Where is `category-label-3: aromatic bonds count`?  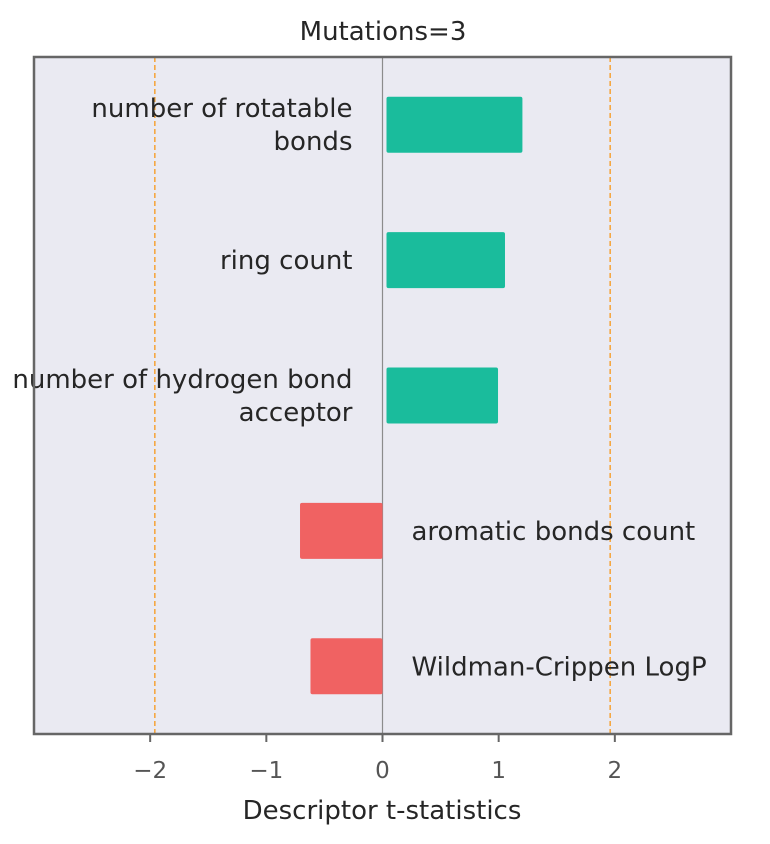
category-label-3: aromatic bonds count is located at coordinates (554, 532).